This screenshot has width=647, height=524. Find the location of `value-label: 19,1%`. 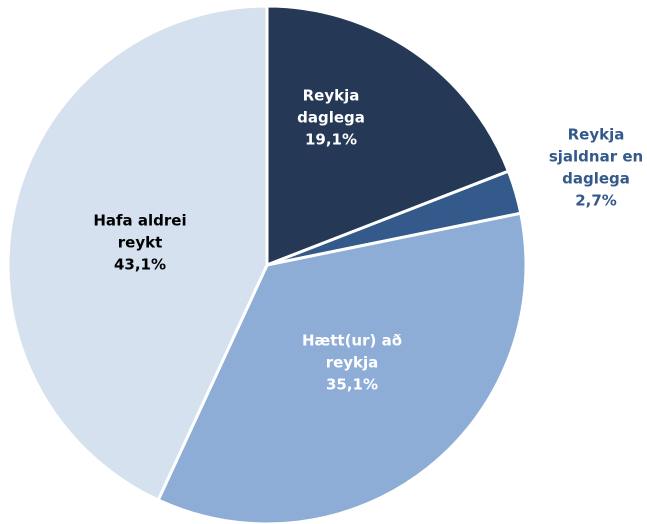

value-label: 19,1% is located at coordinates (331, 140).